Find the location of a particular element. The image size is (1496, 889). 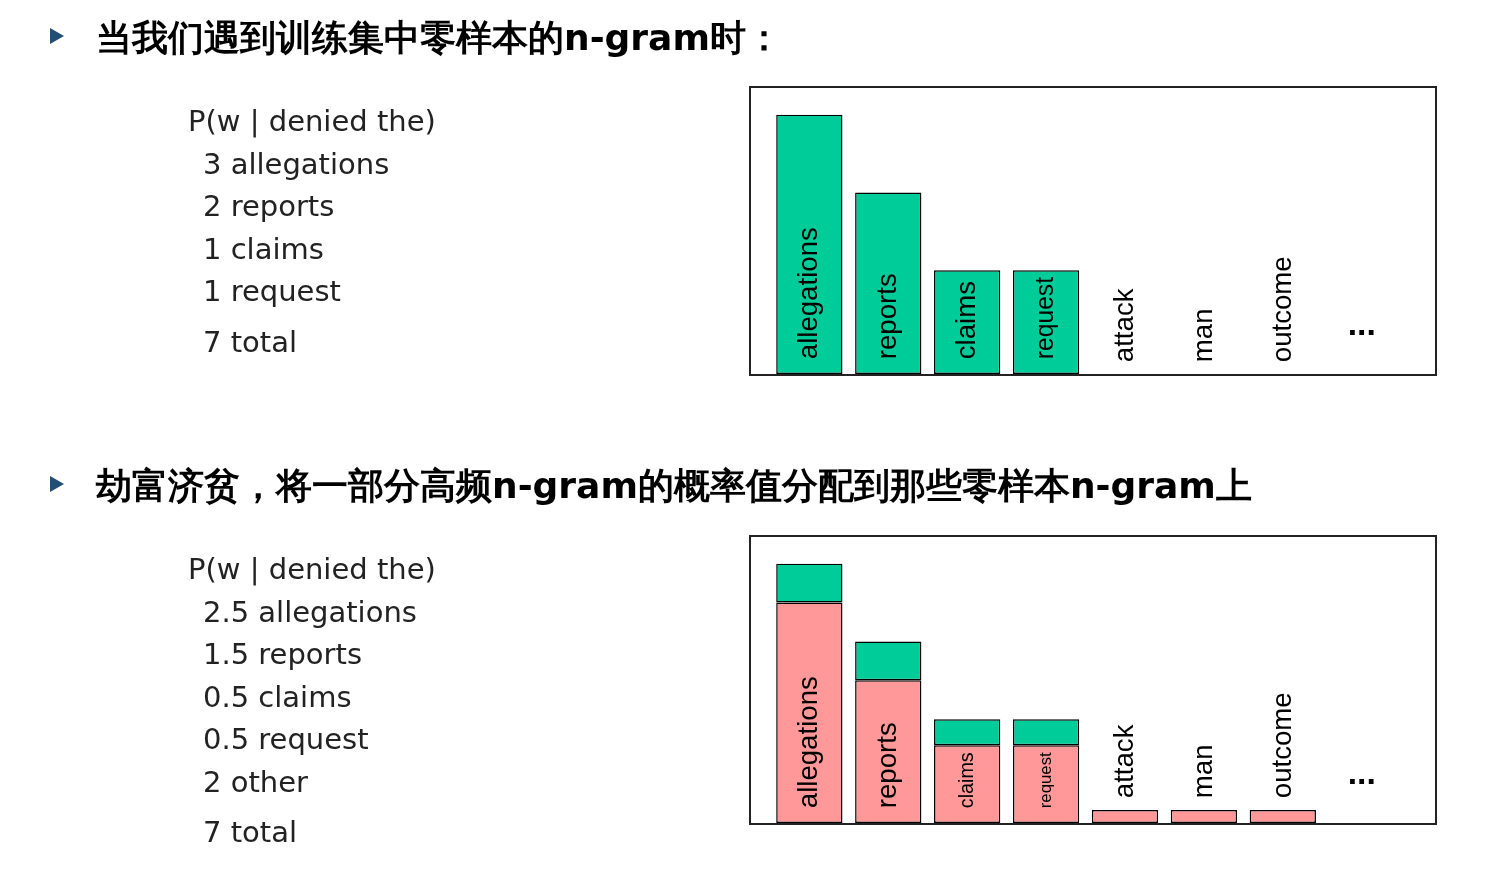

chart-title: 劫富济贫，将一部分高频n-gram的概率值分配到那些零样本n-gram上 is located at coordinates (674, 486).